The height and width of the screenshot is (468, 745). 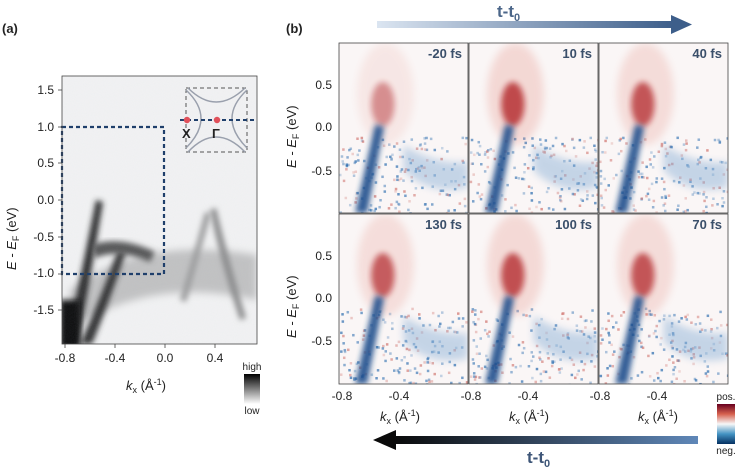 I want to click on b-xlabel-3: kx (Å-1), so click(x=658, y=417).